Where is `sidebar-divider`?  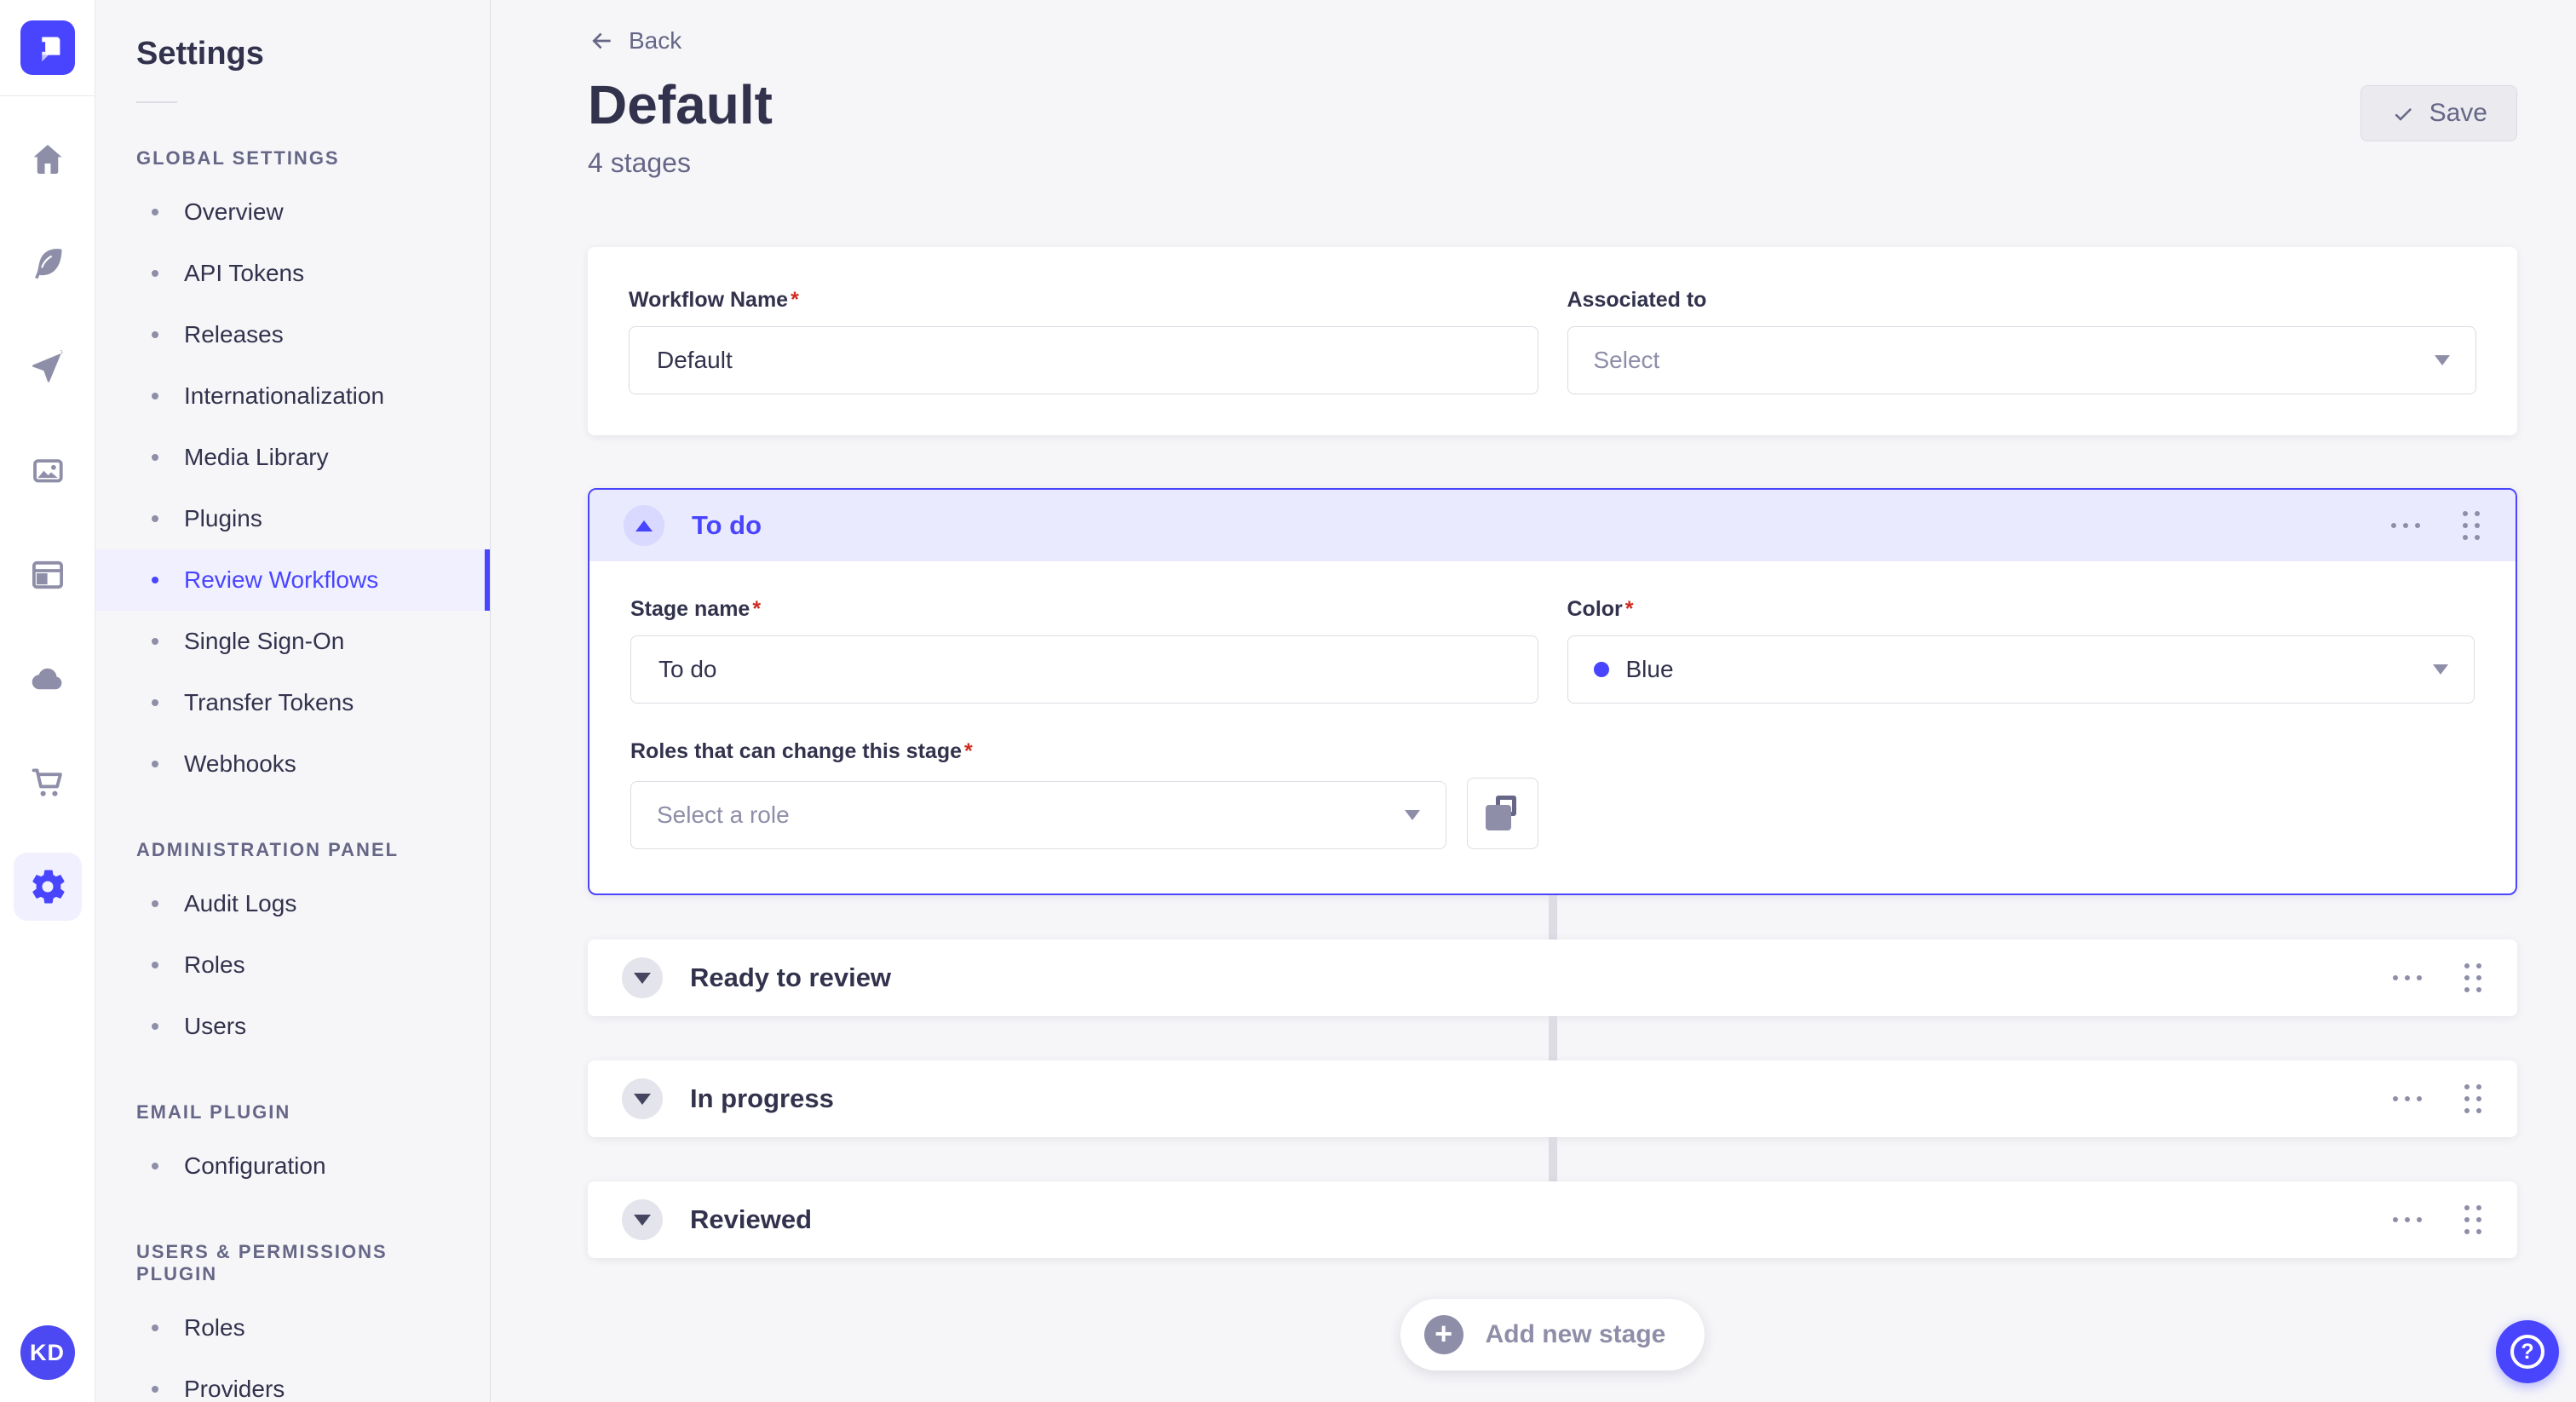 sidebar-divider is located at coordinates (157, 102).